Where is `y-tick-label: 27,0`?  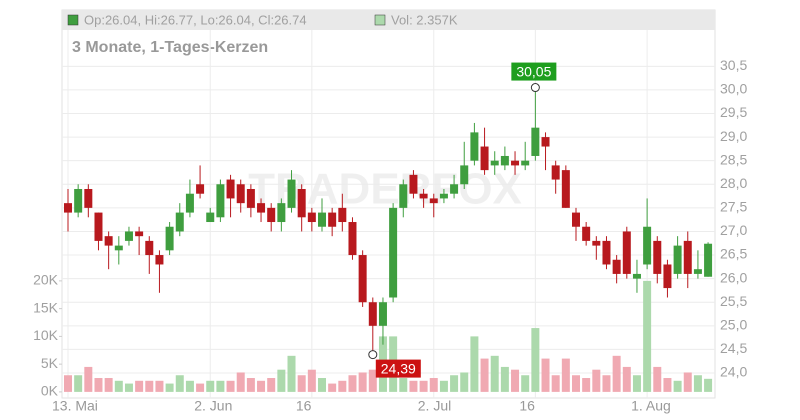 y-tick-label: 27,0 is located at coordinates (733, 230).